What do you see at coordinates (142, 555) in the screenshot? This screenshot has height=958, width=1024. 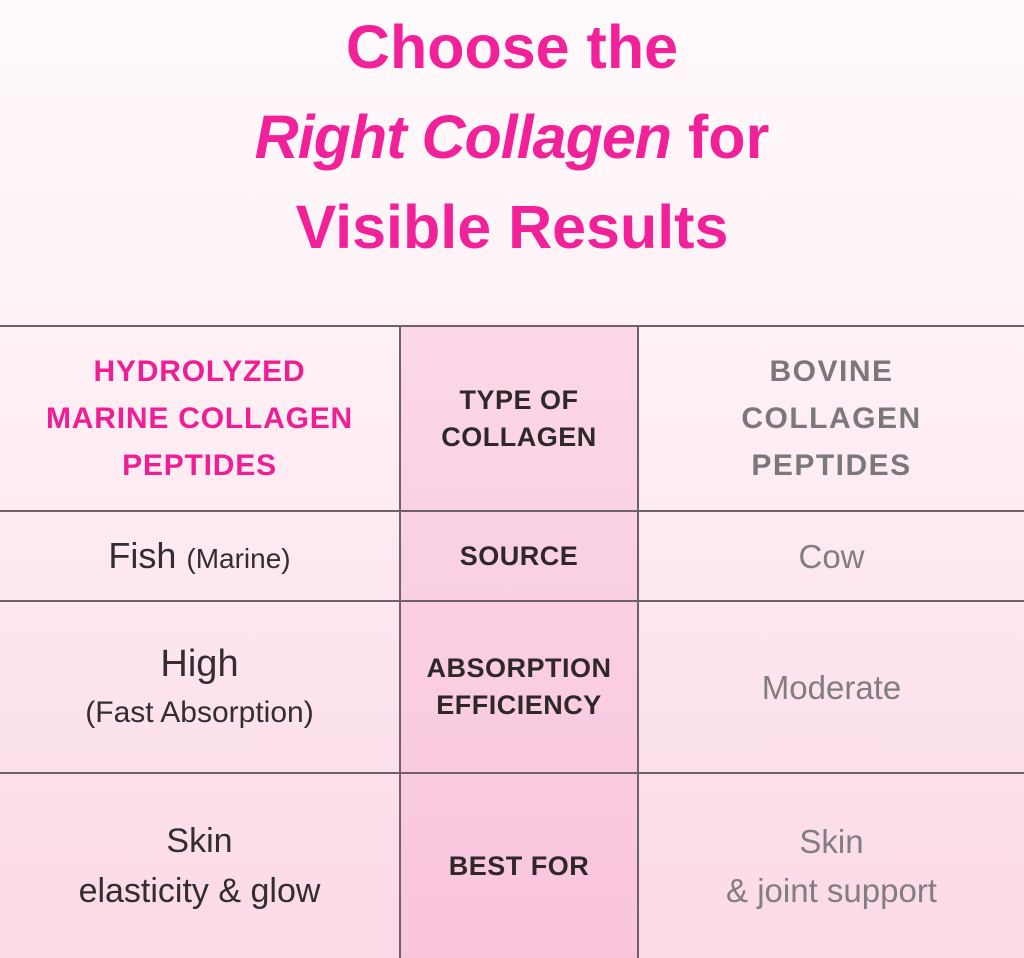 I see `source-marine-main: Fish` at bounding box center [142, 555].